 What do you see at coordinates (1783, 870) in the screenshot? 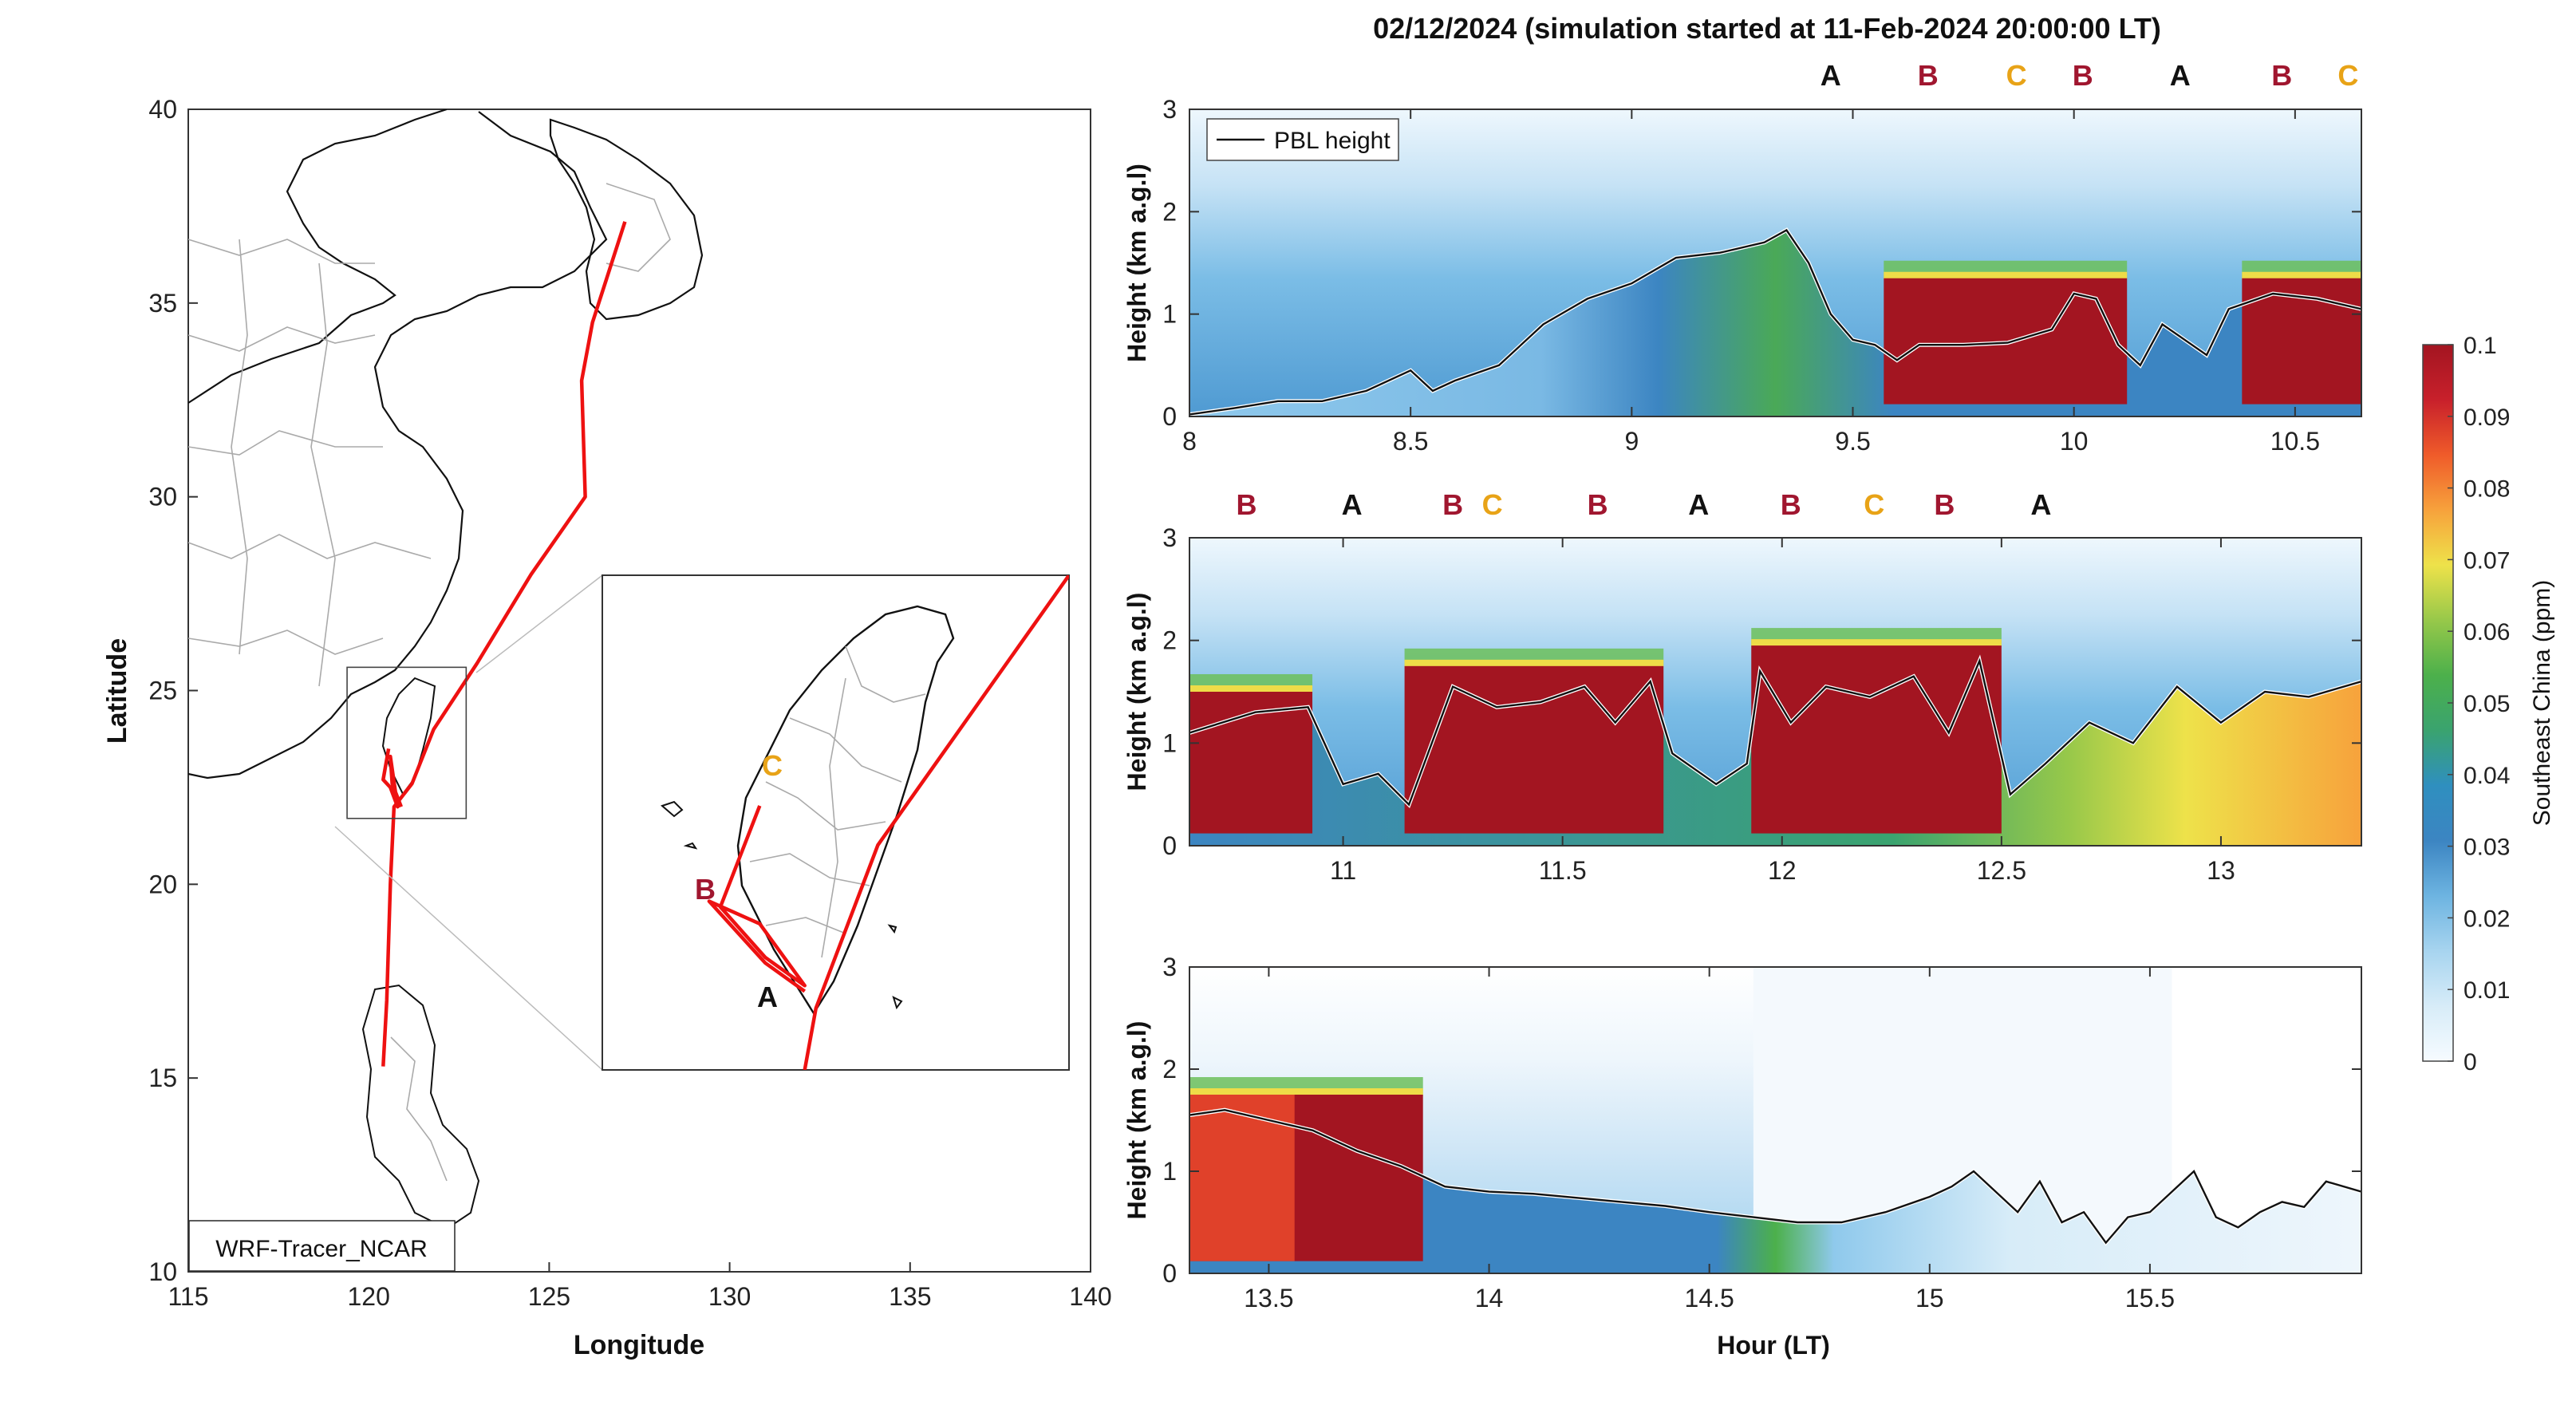
I see `x-tick-label: 12` at bounding box center [1783, 870].